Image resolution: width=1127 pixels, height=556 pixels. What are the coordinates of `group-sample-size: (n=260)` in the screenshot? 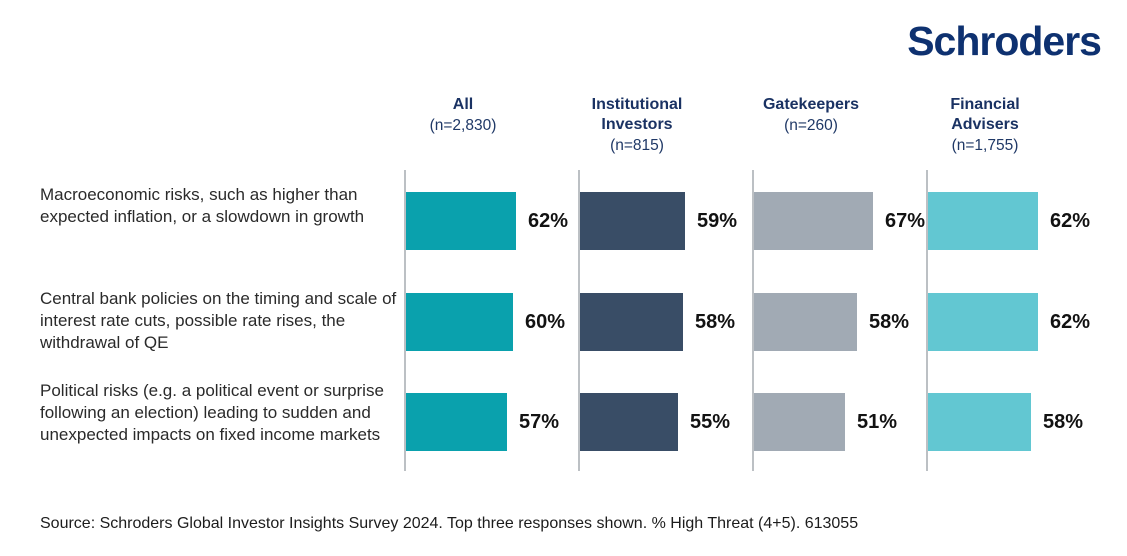 It's located at (811, 125).